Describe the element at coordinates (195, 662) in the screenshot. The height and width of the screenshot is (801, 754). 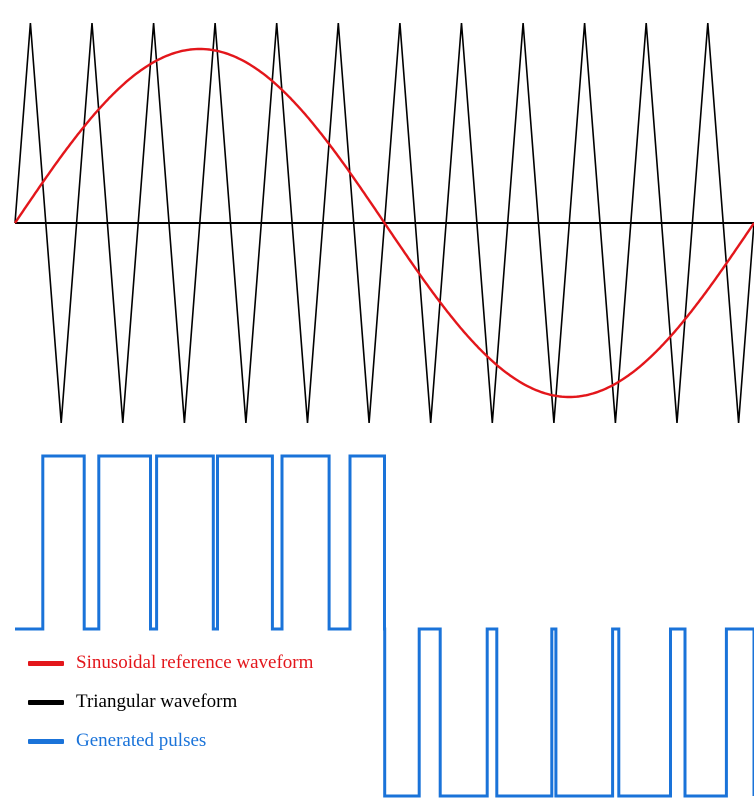
I see `legend-label-reference: Sinusoidal reference waveform` at that location.